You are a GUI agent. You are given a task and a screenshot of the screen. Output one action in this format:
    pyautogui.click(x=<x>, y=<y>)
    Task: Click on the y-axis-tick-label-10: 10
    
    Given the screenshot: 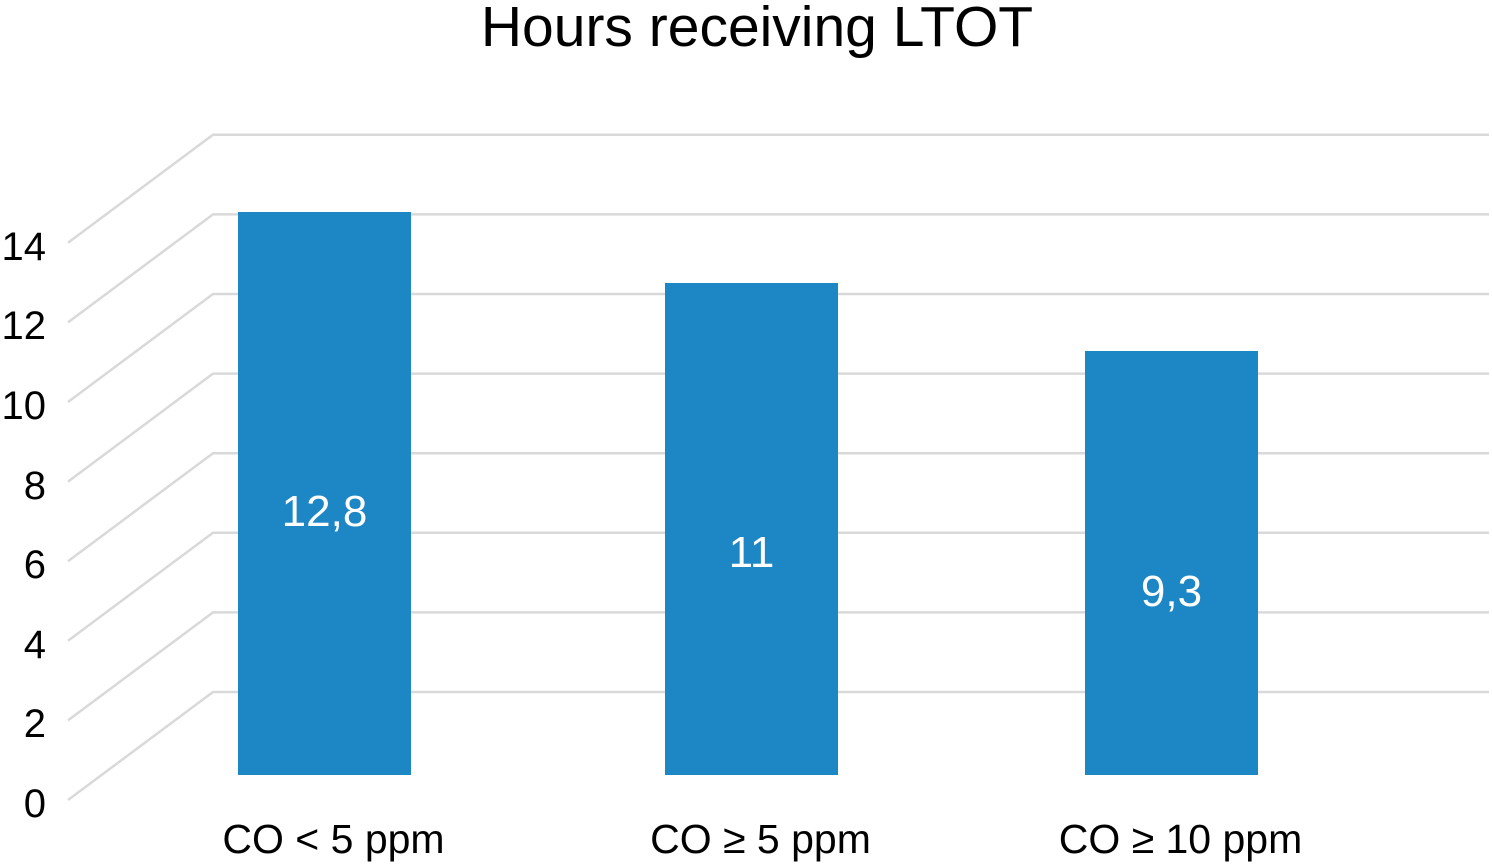 What is the action you would take?
    pyautogui.click(x=24, y=406)
    